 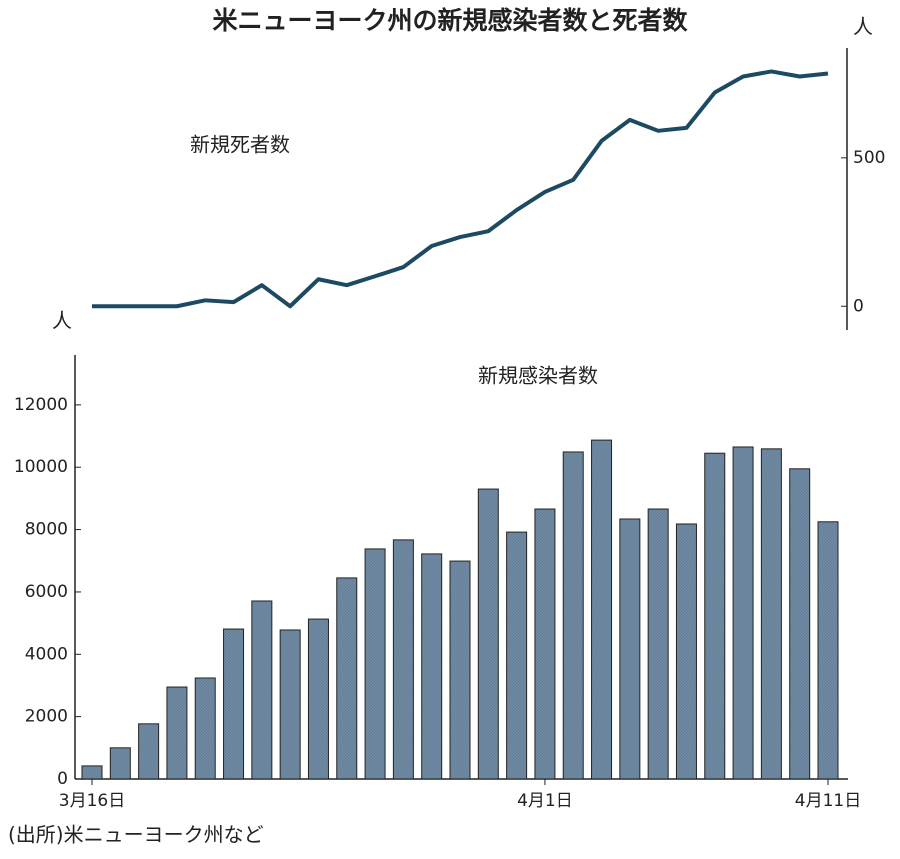 I want to click on y-tick-label: 500, so click(x=869, y=158).